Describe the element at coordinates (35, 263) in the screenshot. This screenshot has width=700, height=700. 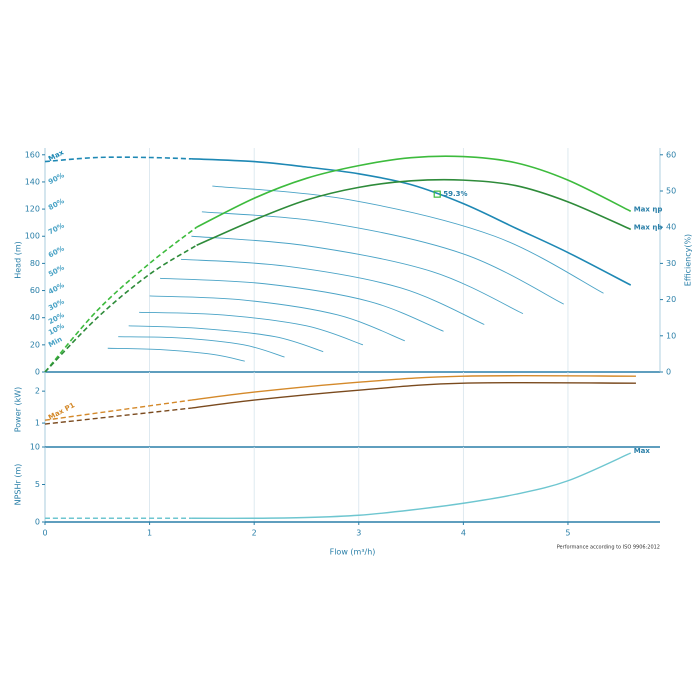
I see `y-tick-label: 80` at that location.